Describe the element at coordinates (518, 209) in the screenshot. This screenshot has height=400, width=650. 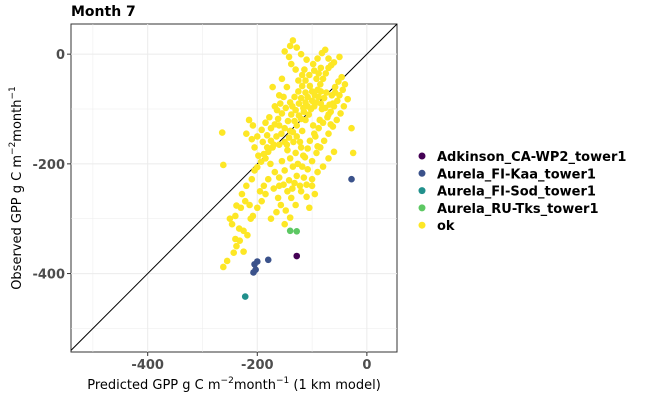
I see `legend-label: Aurela_RU-Tks_tower1` at that location.